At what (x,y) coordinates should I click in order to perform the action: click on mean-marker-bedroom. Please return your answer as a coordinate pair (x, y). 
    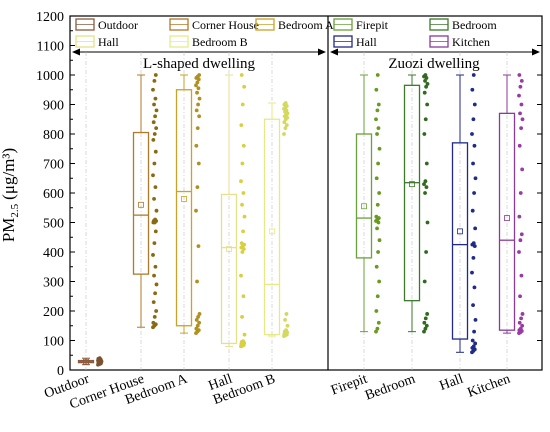
    Looking at the image, I should click on (412, 184).